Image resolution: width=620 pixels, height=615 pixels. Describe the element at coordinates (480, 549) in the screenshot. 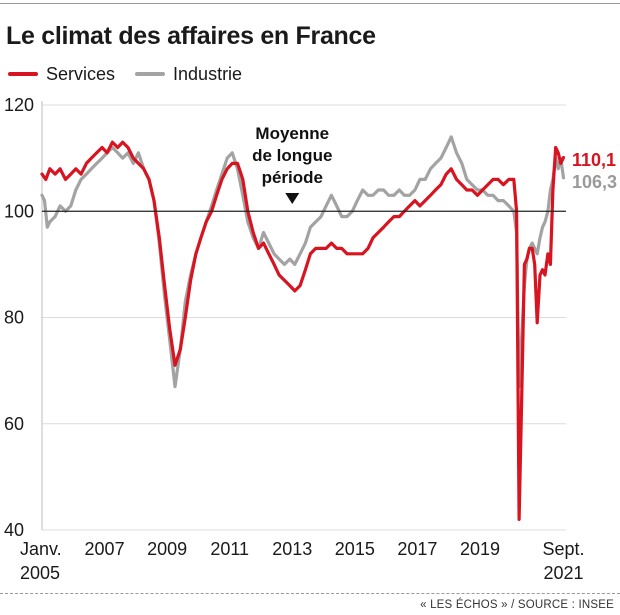

I see `x-tick-label: 2019` at that location.